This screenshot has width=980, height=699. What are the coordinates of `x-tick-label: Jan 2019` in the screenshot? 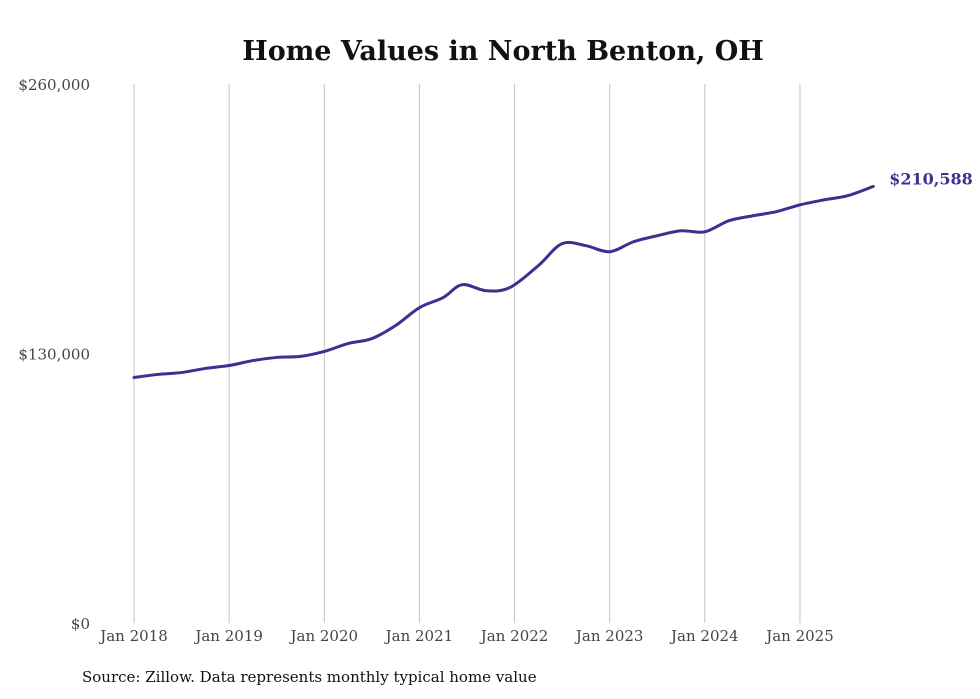 It's located at (228, 636).